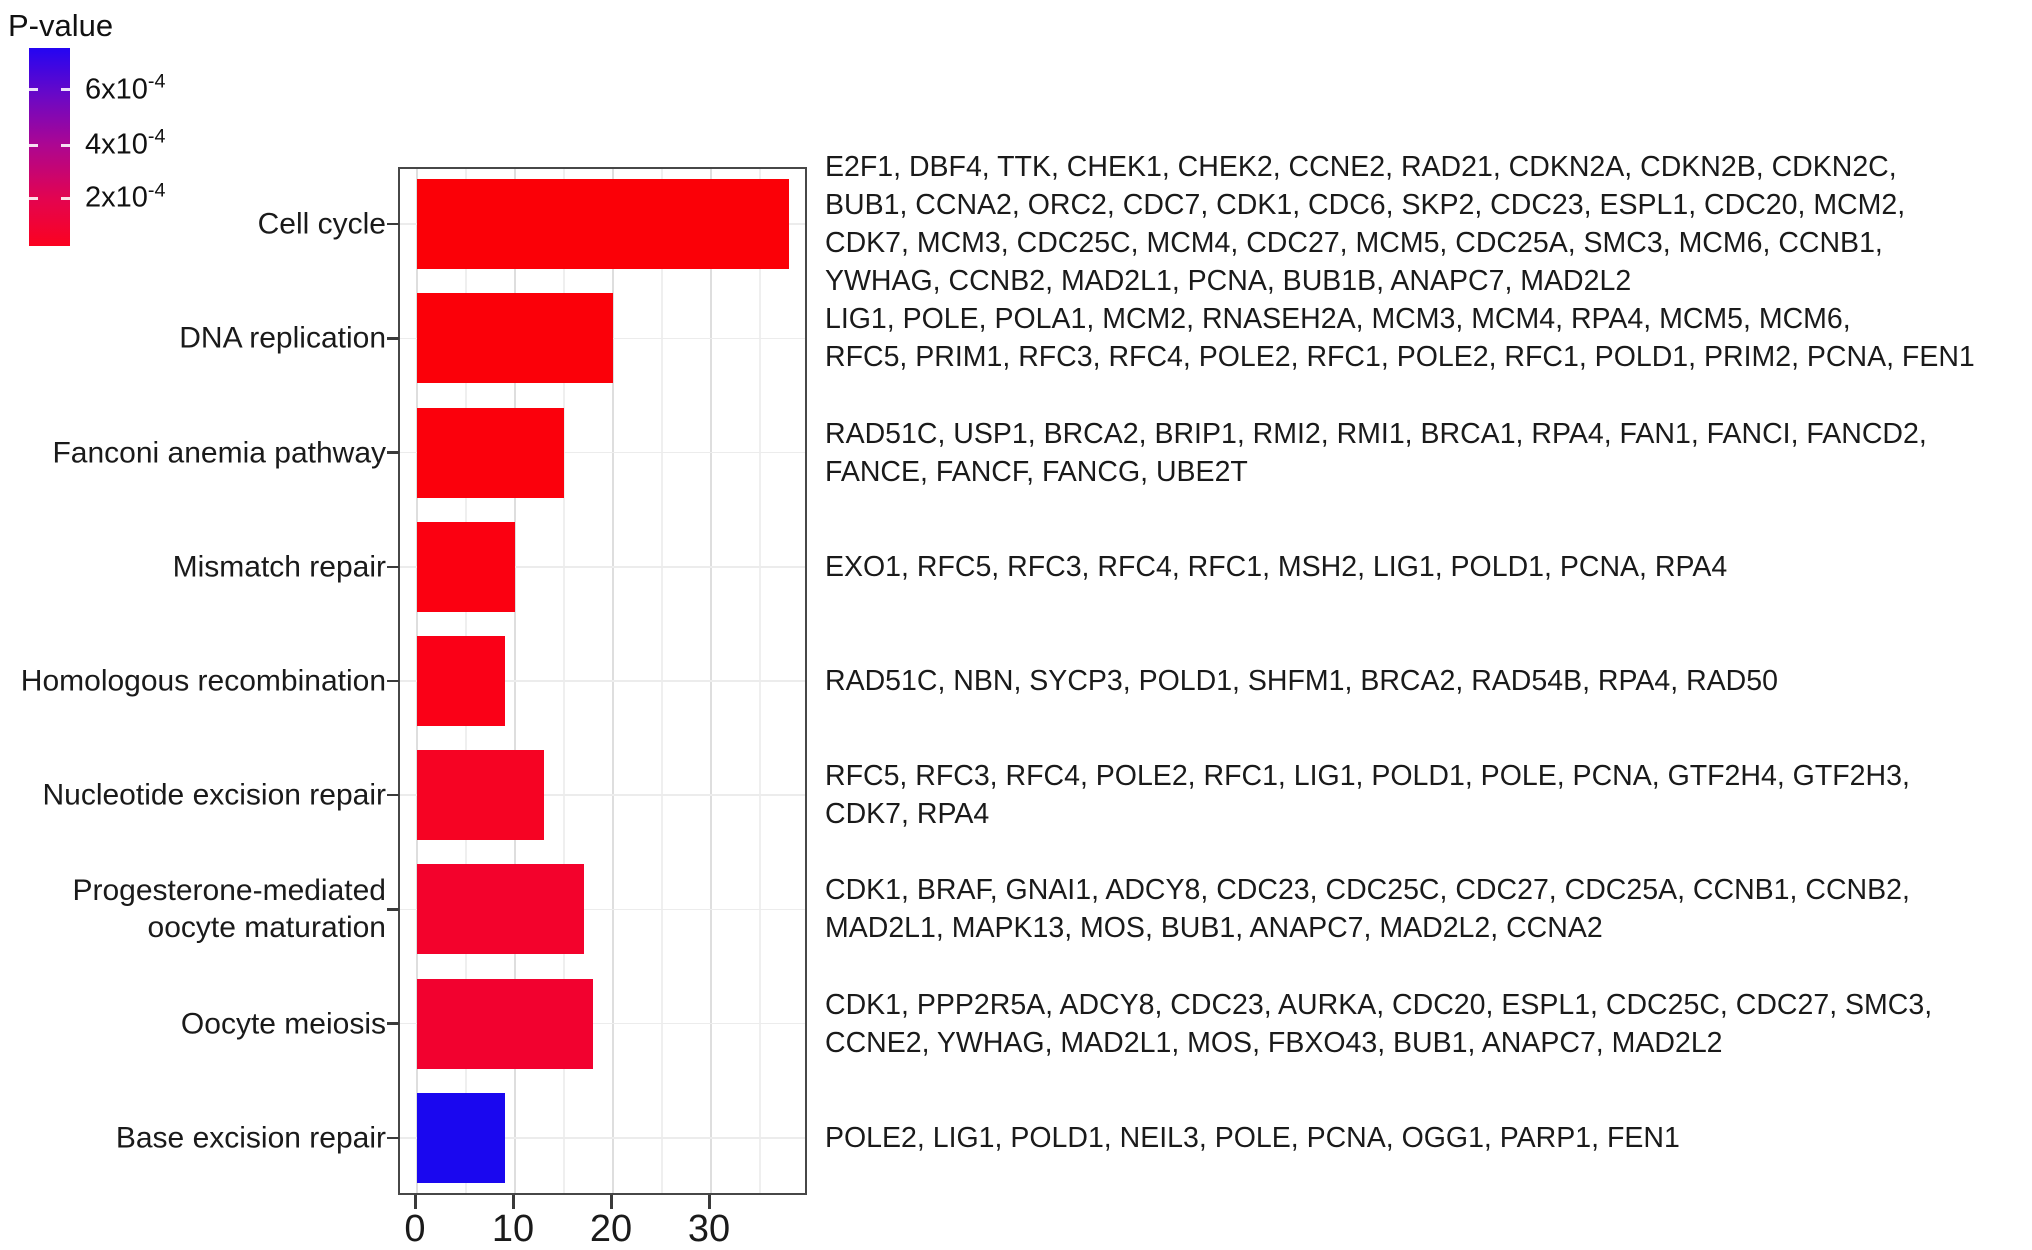 The width and height of the screenshot is (2032, 1250). What do you see at coordinates (193, 909) in the screenshot?
I see `y-axis-label: Progesterone-mediated oocyte maturation` at bounding box center [193, 909].